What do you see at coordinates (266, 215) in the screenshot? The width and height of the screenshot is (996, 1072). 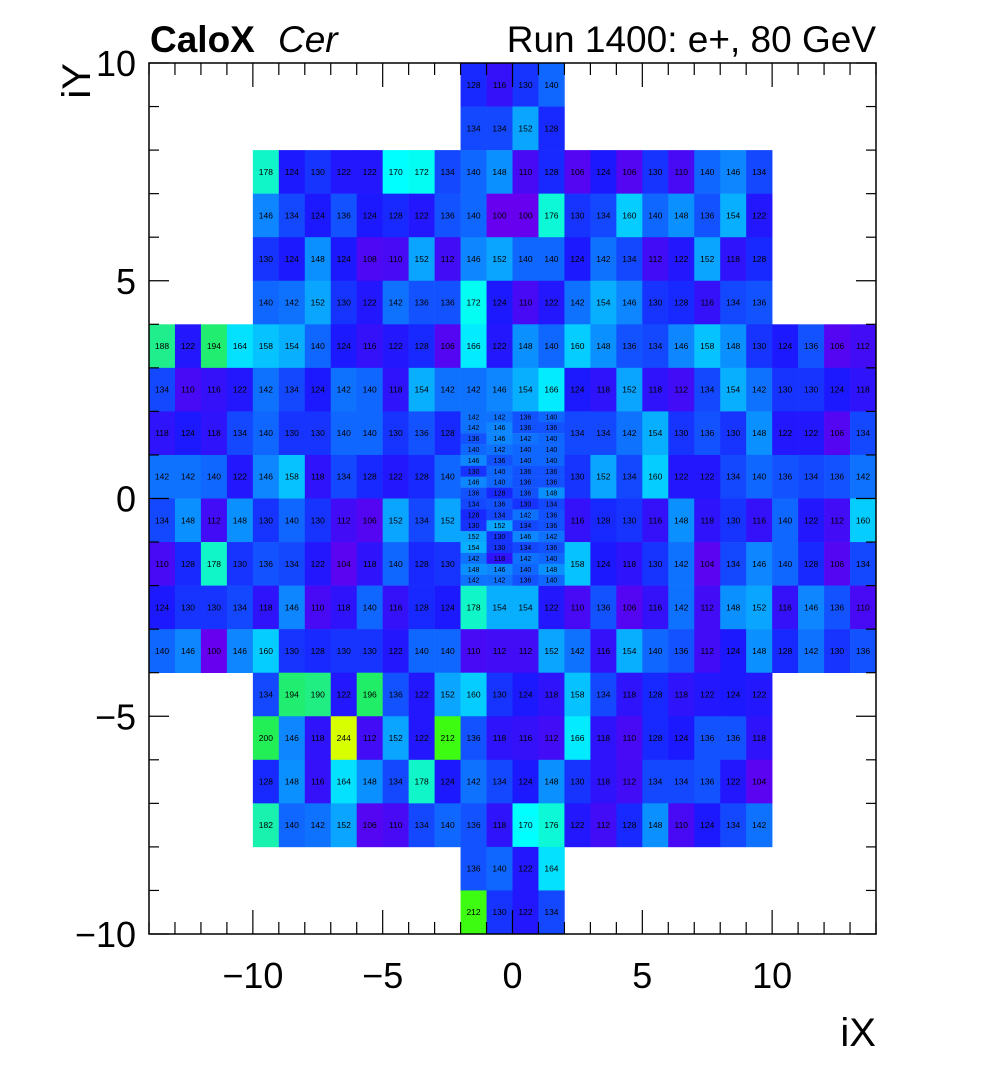 I see `cell-value-label: 146` at bounding box center [266, 215].